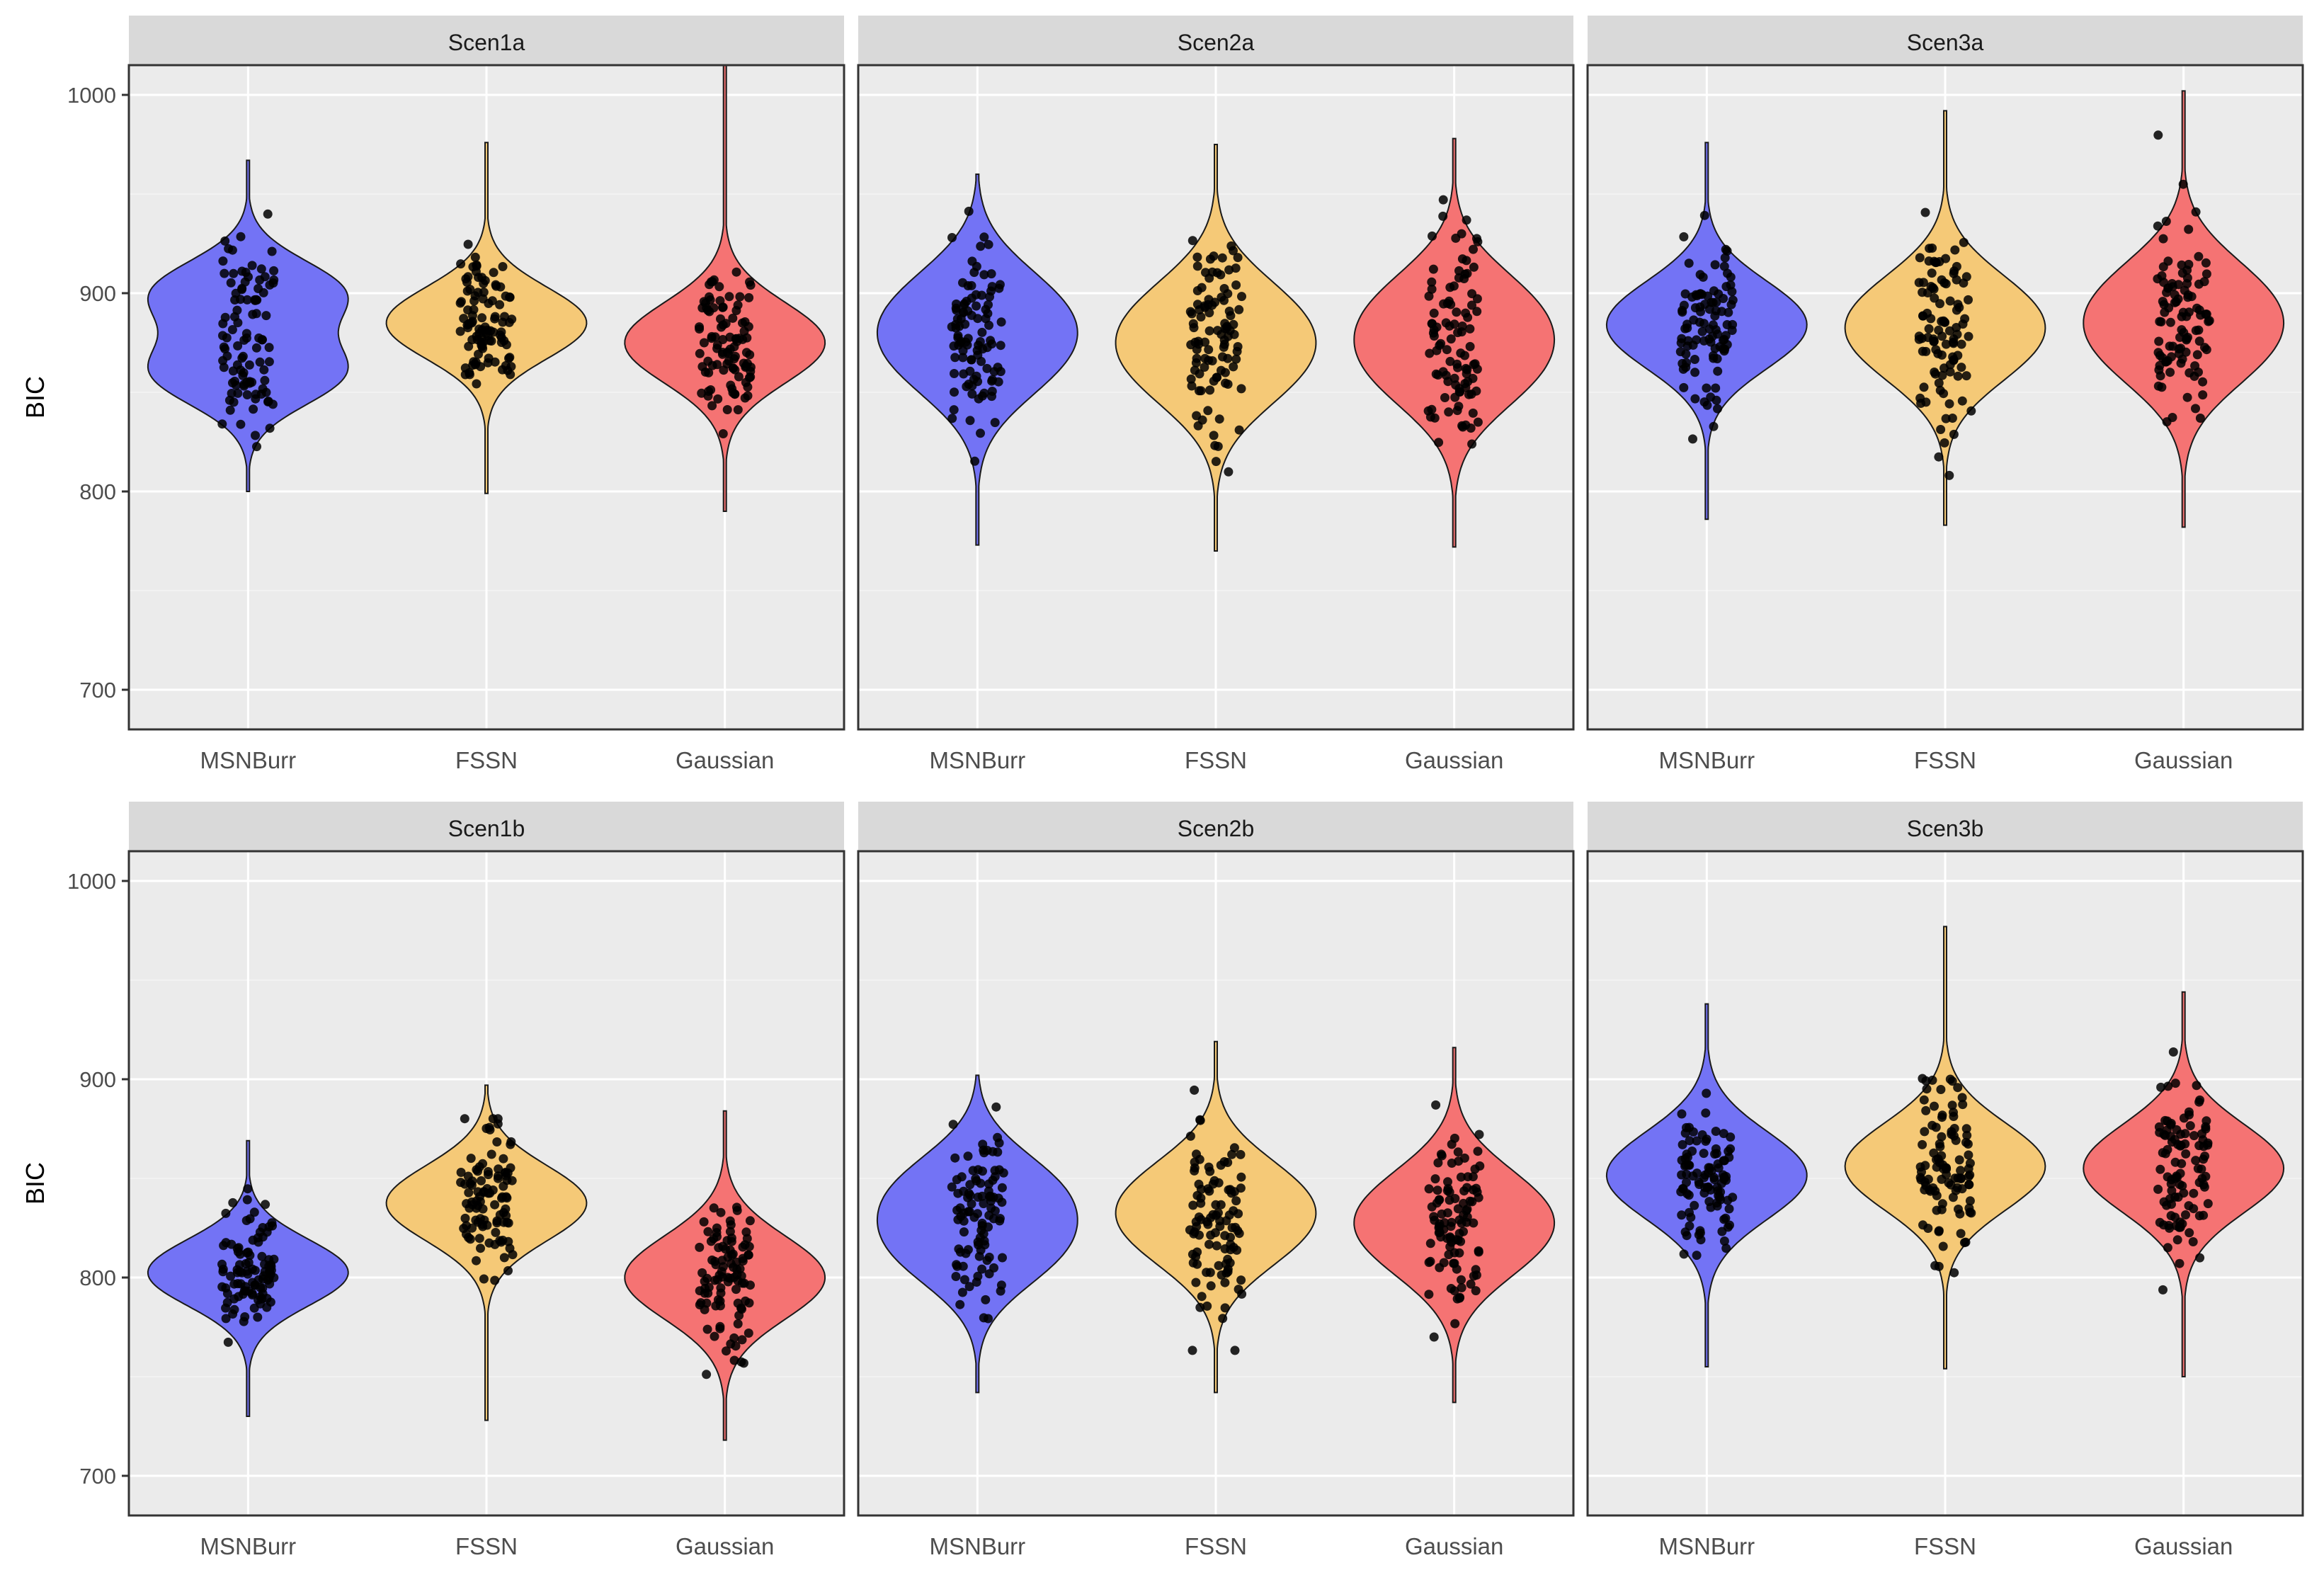 The height and width of the screenshot is (1570, 2324). What do you see at coordinates (1215, 356) in the screenshot?
I see `points-fssn` at bounding box center [1215, 356].